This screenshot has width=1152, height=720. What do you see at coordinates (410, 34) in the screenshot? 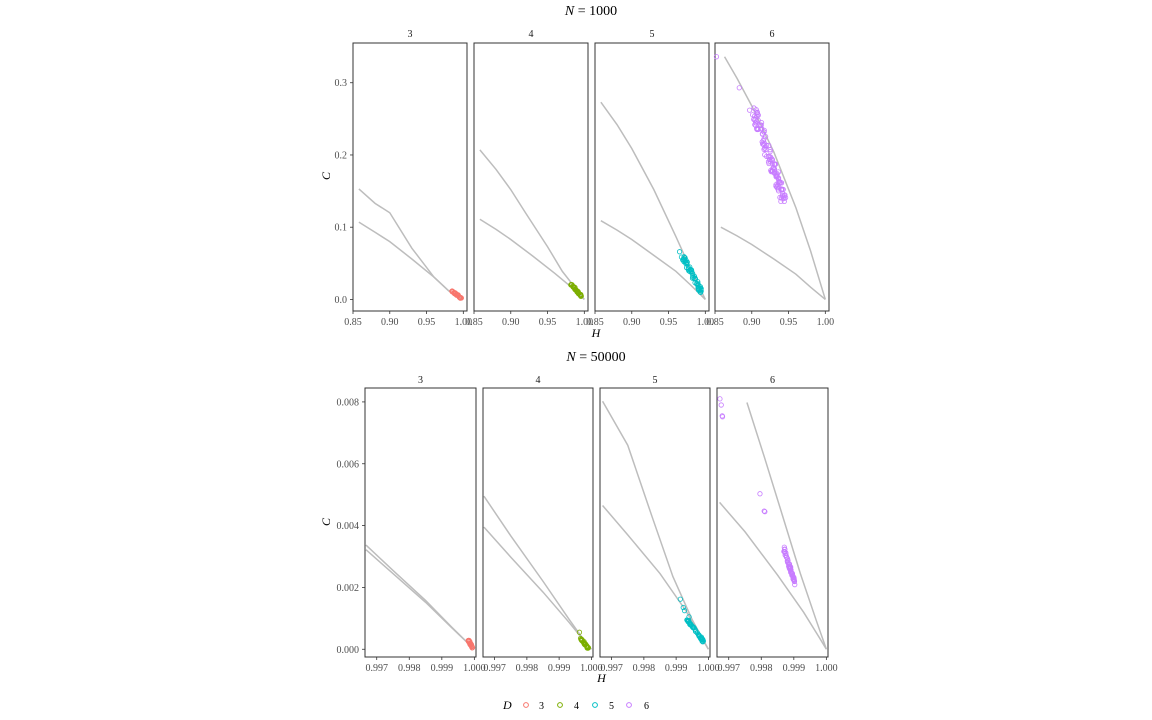
I see `facet-label: 3` at bounding box center [410, 34].